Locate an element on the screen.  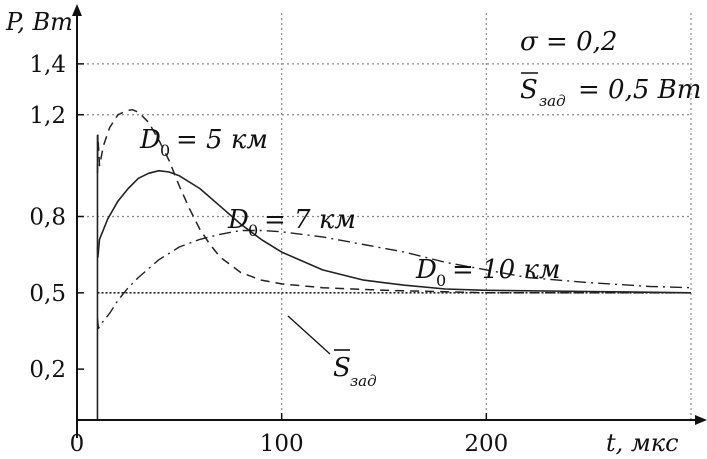
series-label-rest: = 5 км is located at coordinates (222, 140).